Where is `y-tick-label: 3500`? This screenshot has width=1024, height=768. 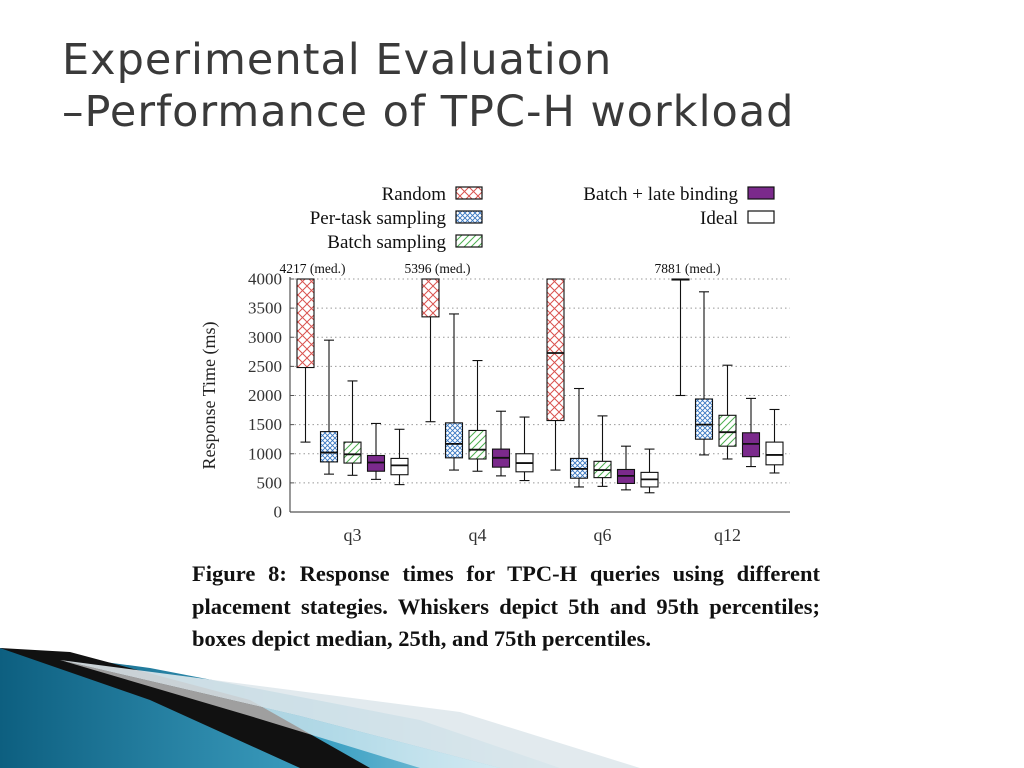
y-tick-label: 3500 is located at coordinates (265, 308).